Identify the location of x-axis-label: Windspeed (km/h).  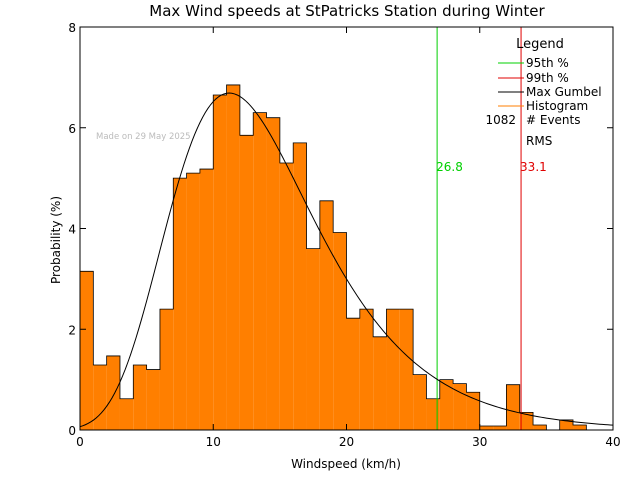
(346, 464).